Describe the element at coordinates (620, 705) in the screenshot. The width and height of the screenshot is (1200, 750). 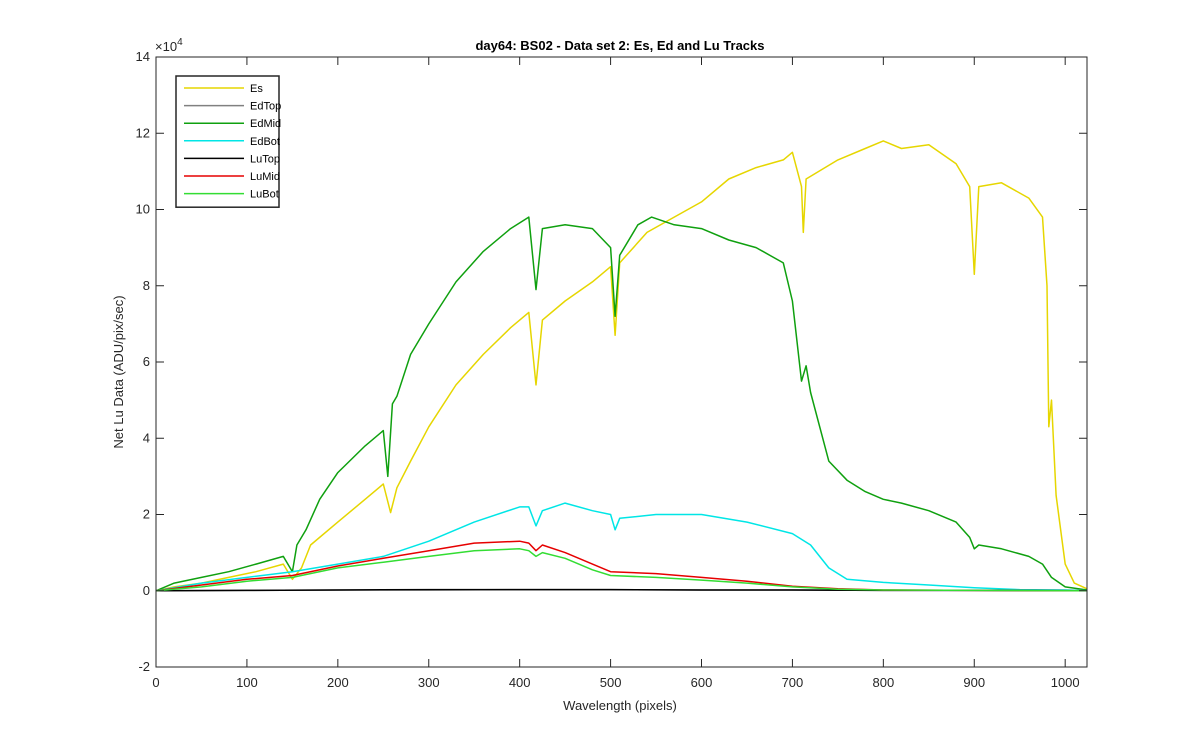
I see `x-axis-label: Wavelength (pixels)` at that location.